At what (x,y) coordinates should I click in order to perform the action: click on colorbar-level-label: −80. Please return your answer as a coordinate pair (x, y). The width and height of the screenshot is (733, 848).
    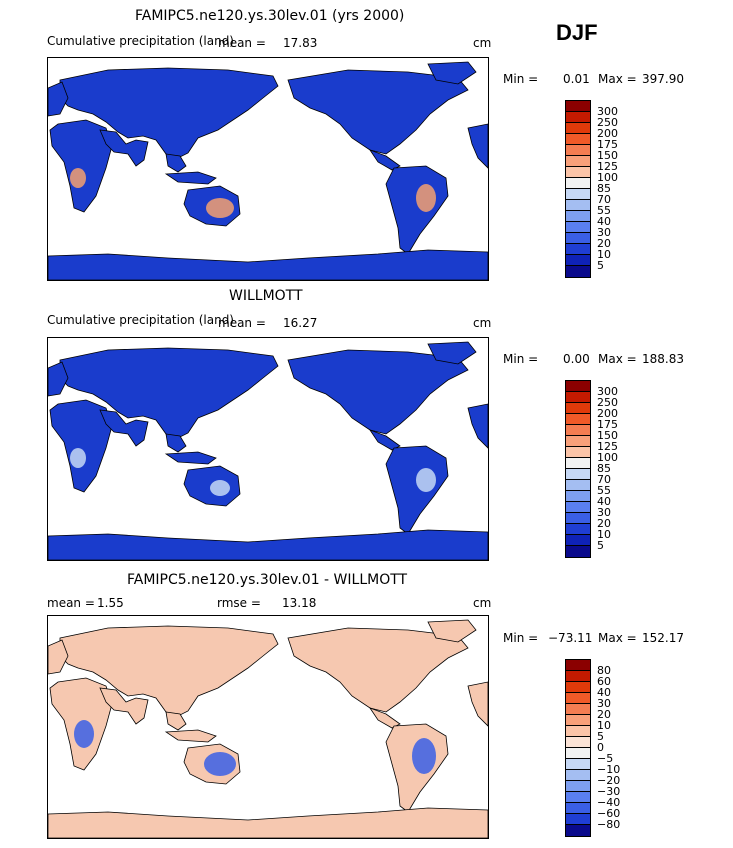
    Looking at the image, I should click on (609, 824).